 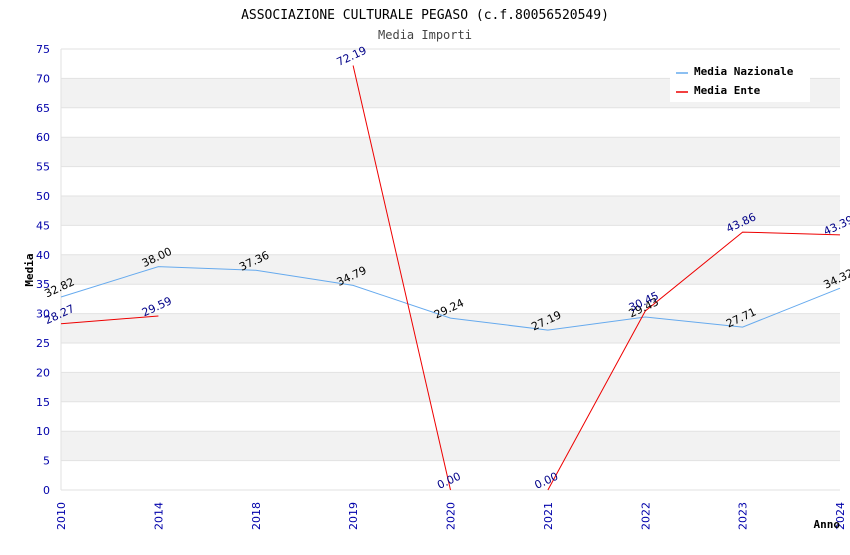 I want to click on y-tick-label: 60, so click(x=43, y=137).